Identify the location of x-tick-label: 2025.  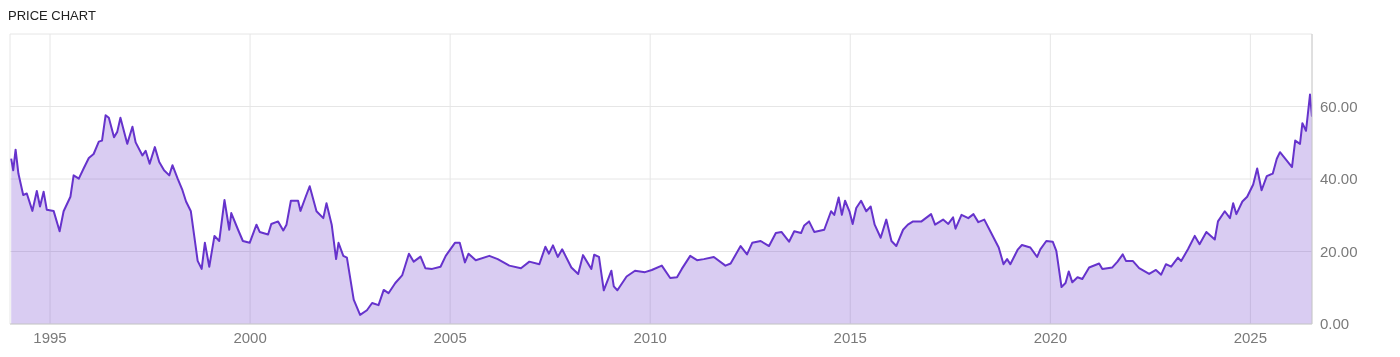
(1250, 337).